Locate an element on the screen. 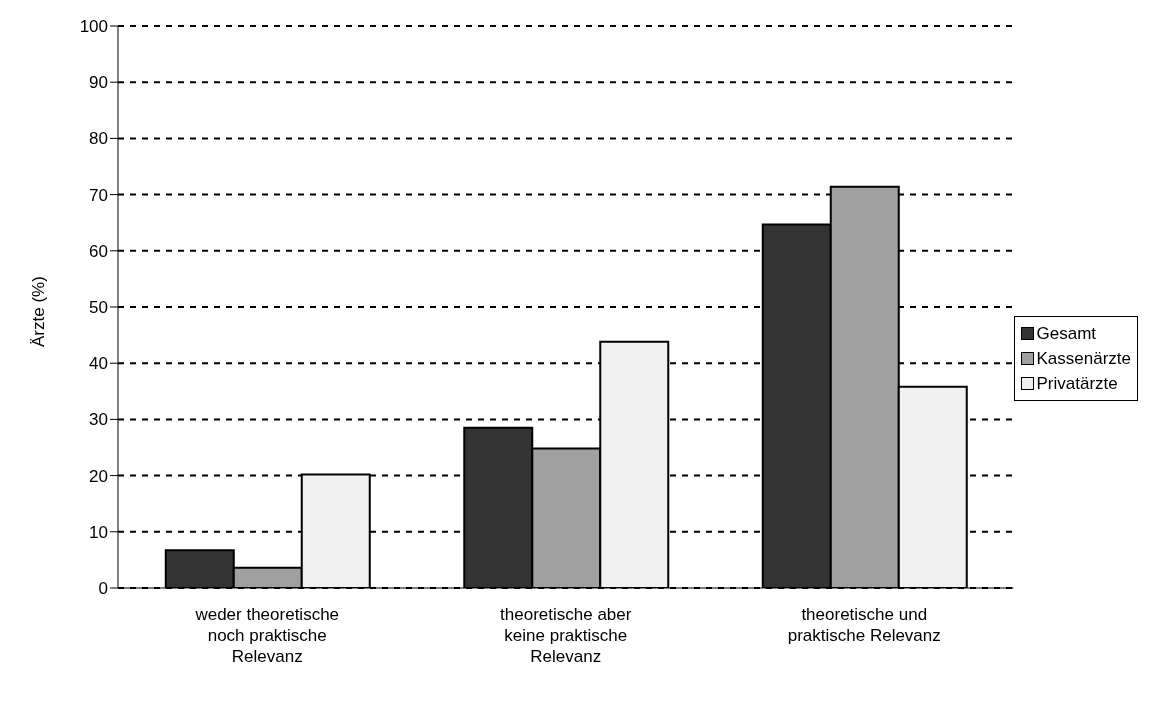 This screenshot has height=713, width=1156. x-tick-label: theoretische und praktische Relevanz is located at coordinates (864, 625).